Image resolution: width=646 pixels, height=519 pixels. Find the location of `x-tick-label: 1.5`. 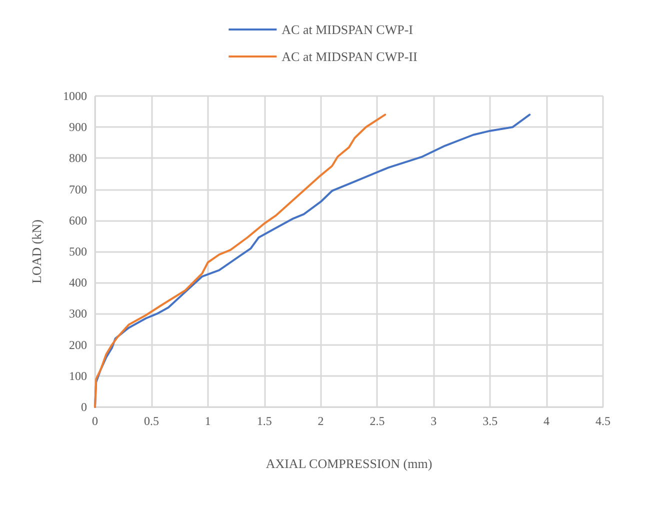

x-tick-label: 1.5 is located at coordinates (264, 421).